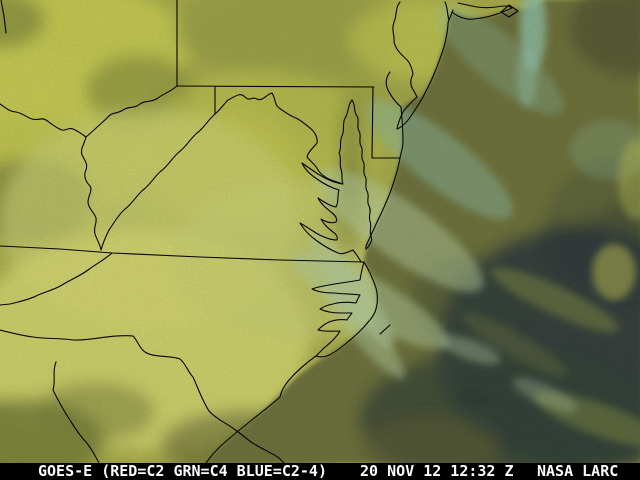 The width and height of the screenshot is (640, 480). What do you see at coordinates (142, 396) in the screenshot?
I see `northcarolina-southcarolina-border` at bounding box center [142, 396].